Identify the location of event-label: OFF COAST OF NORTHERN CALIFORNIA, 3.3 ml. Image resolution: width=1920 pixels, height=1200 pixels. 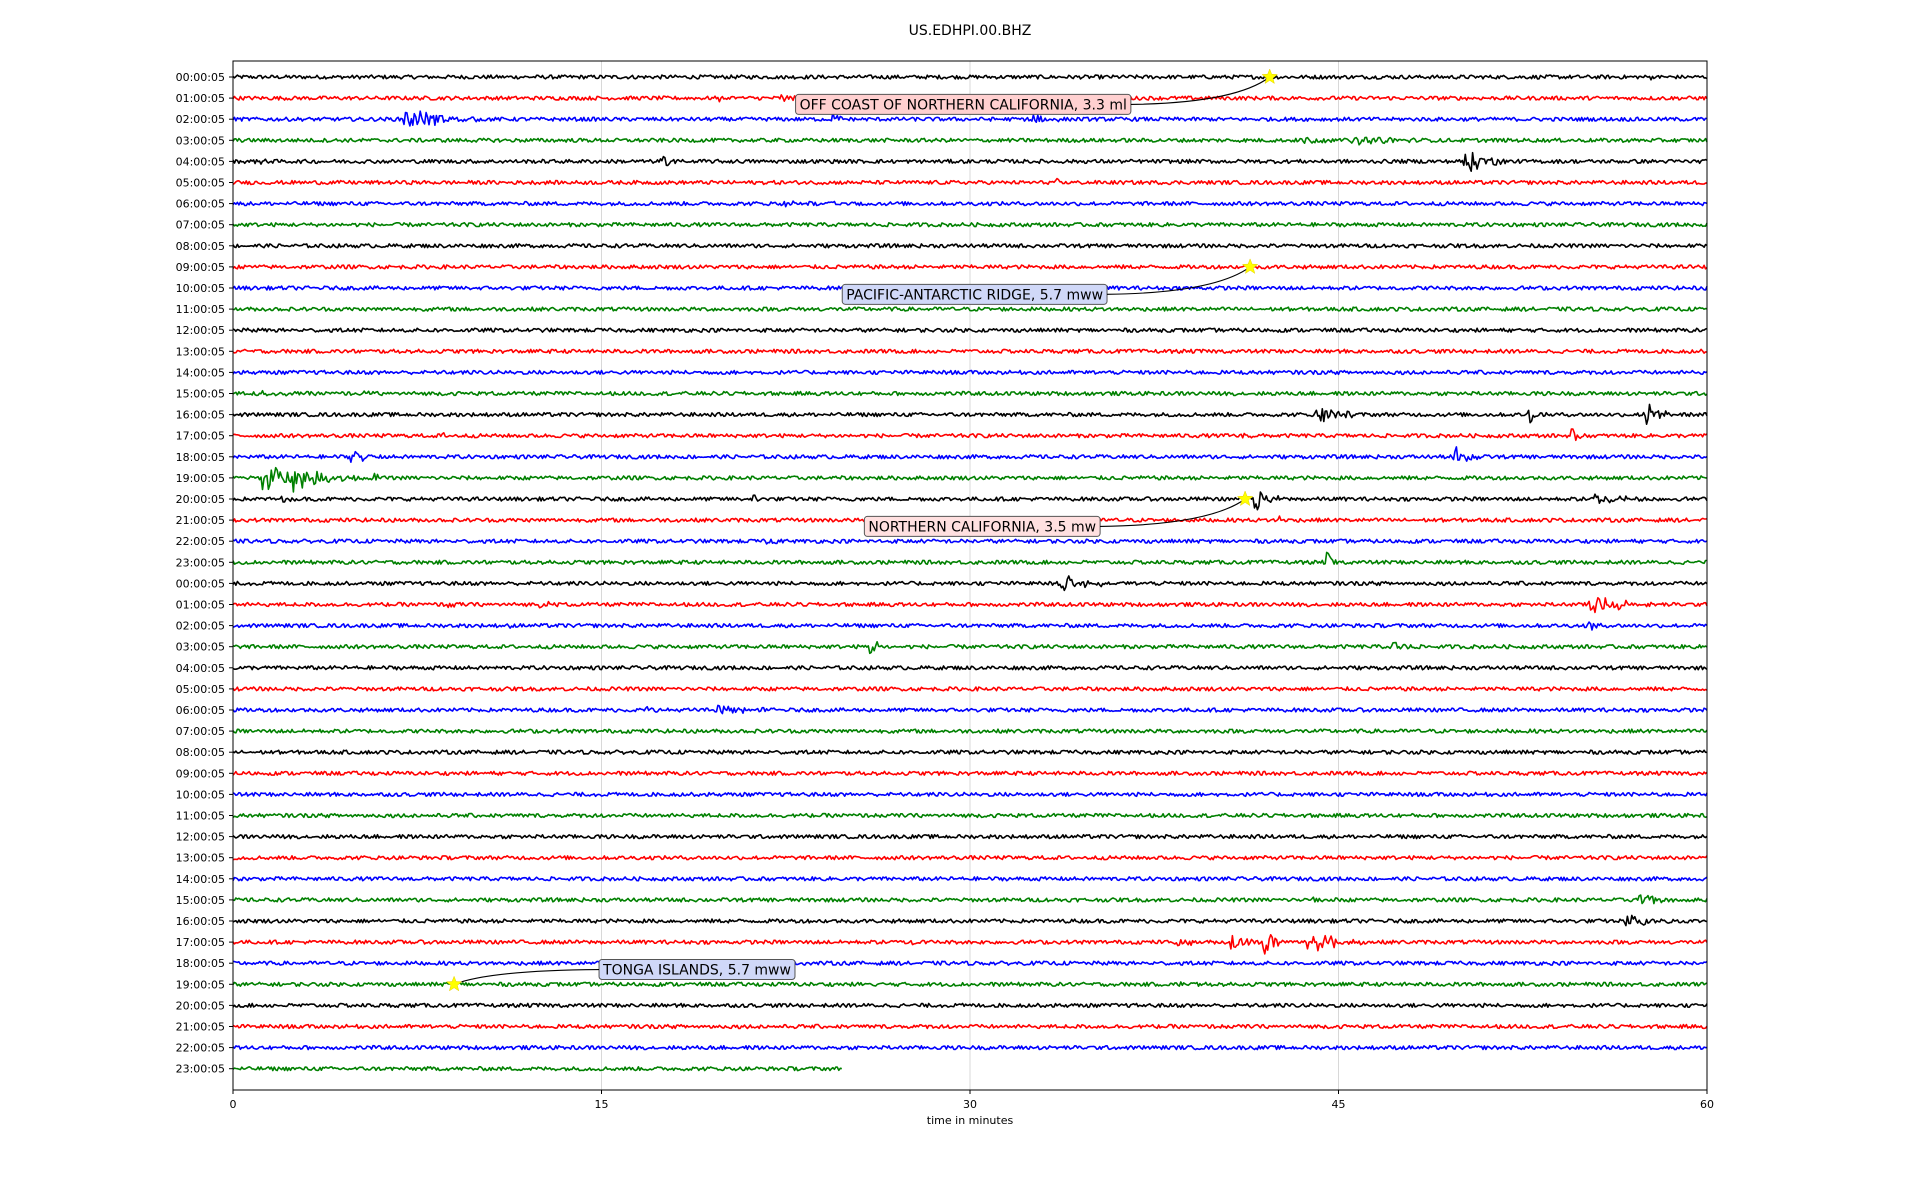
(963, 105).